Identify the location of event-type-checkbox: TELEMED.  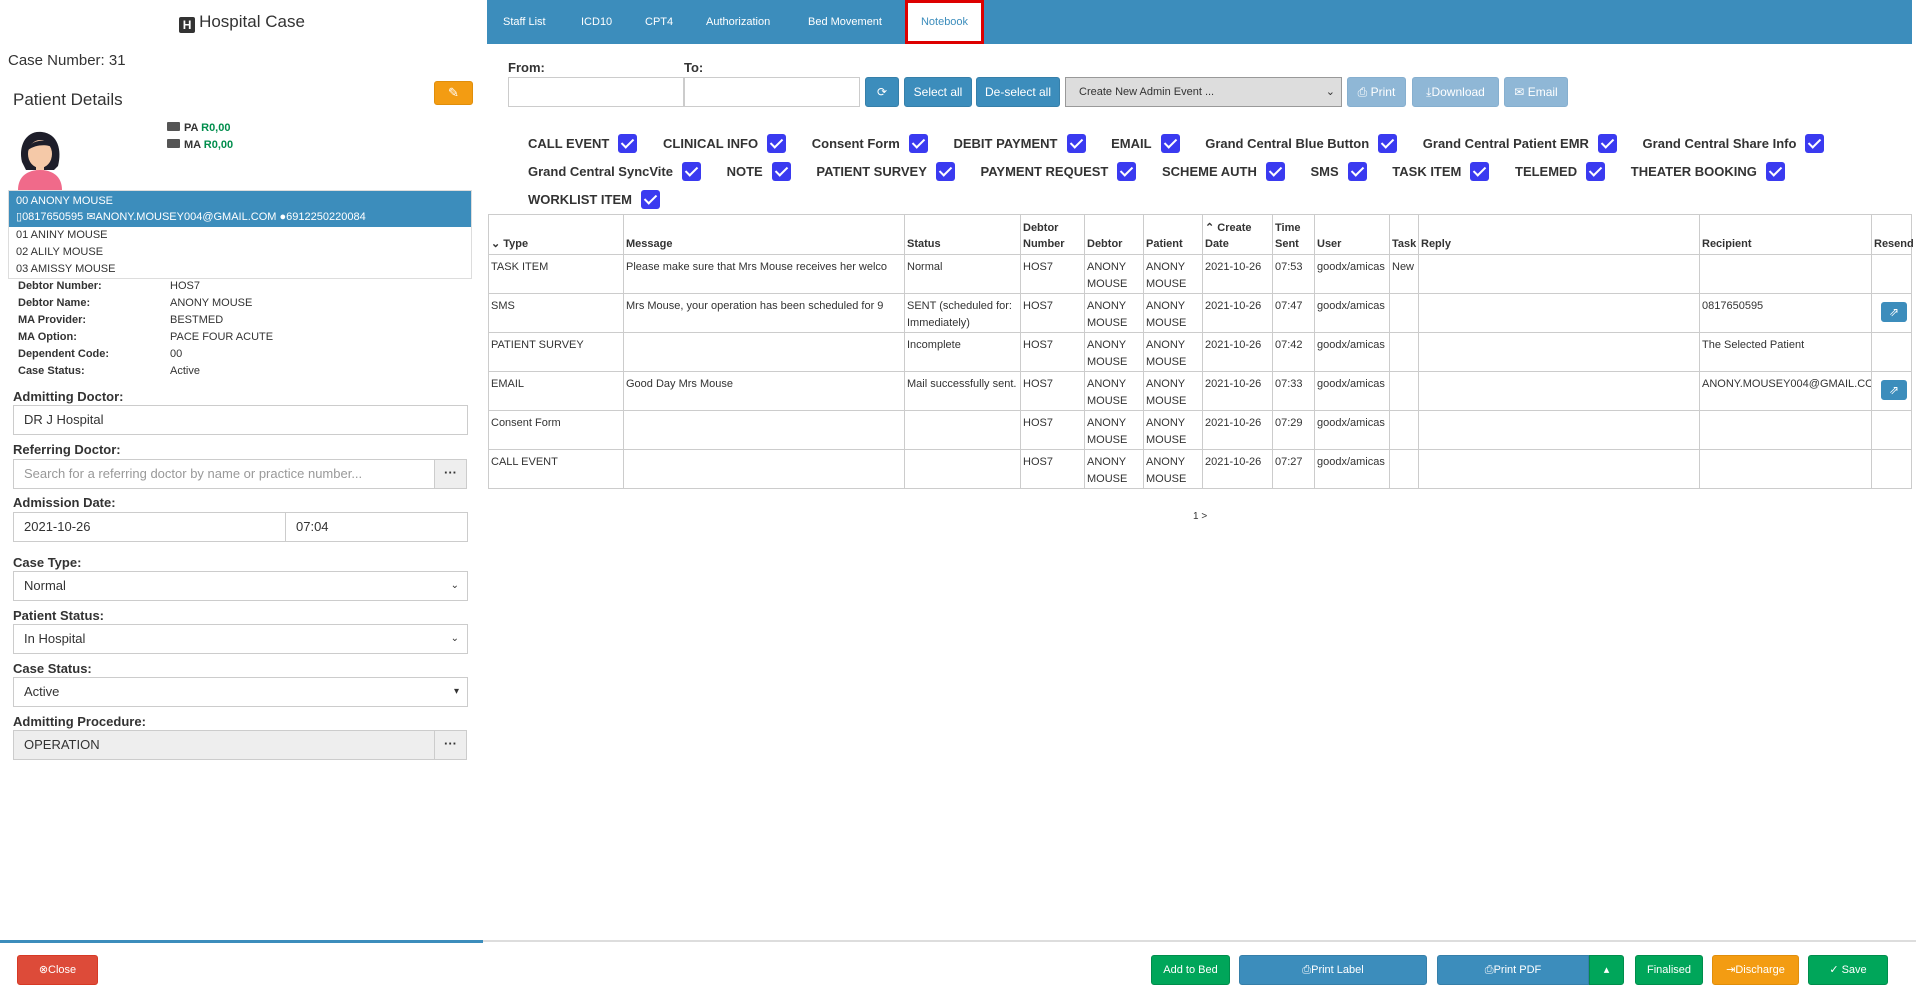
(1560, 171).